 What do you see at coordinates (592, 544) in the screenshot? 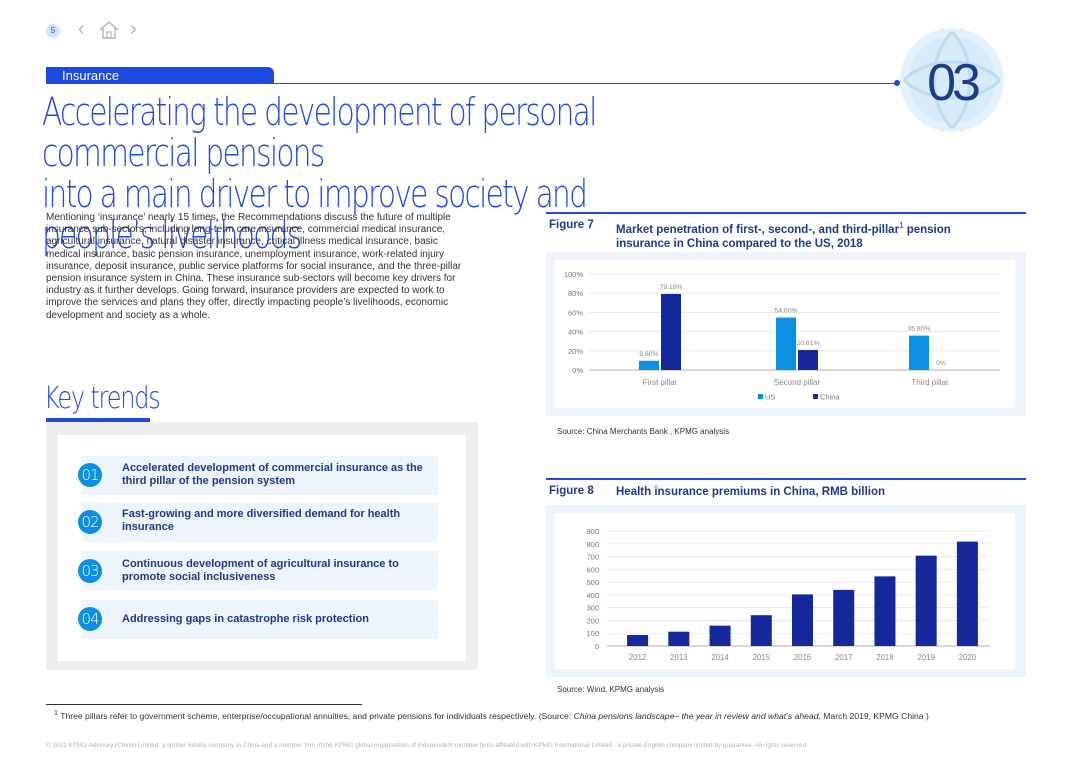
I see `y-tick-label: 800` at bounding box center [592, 544].